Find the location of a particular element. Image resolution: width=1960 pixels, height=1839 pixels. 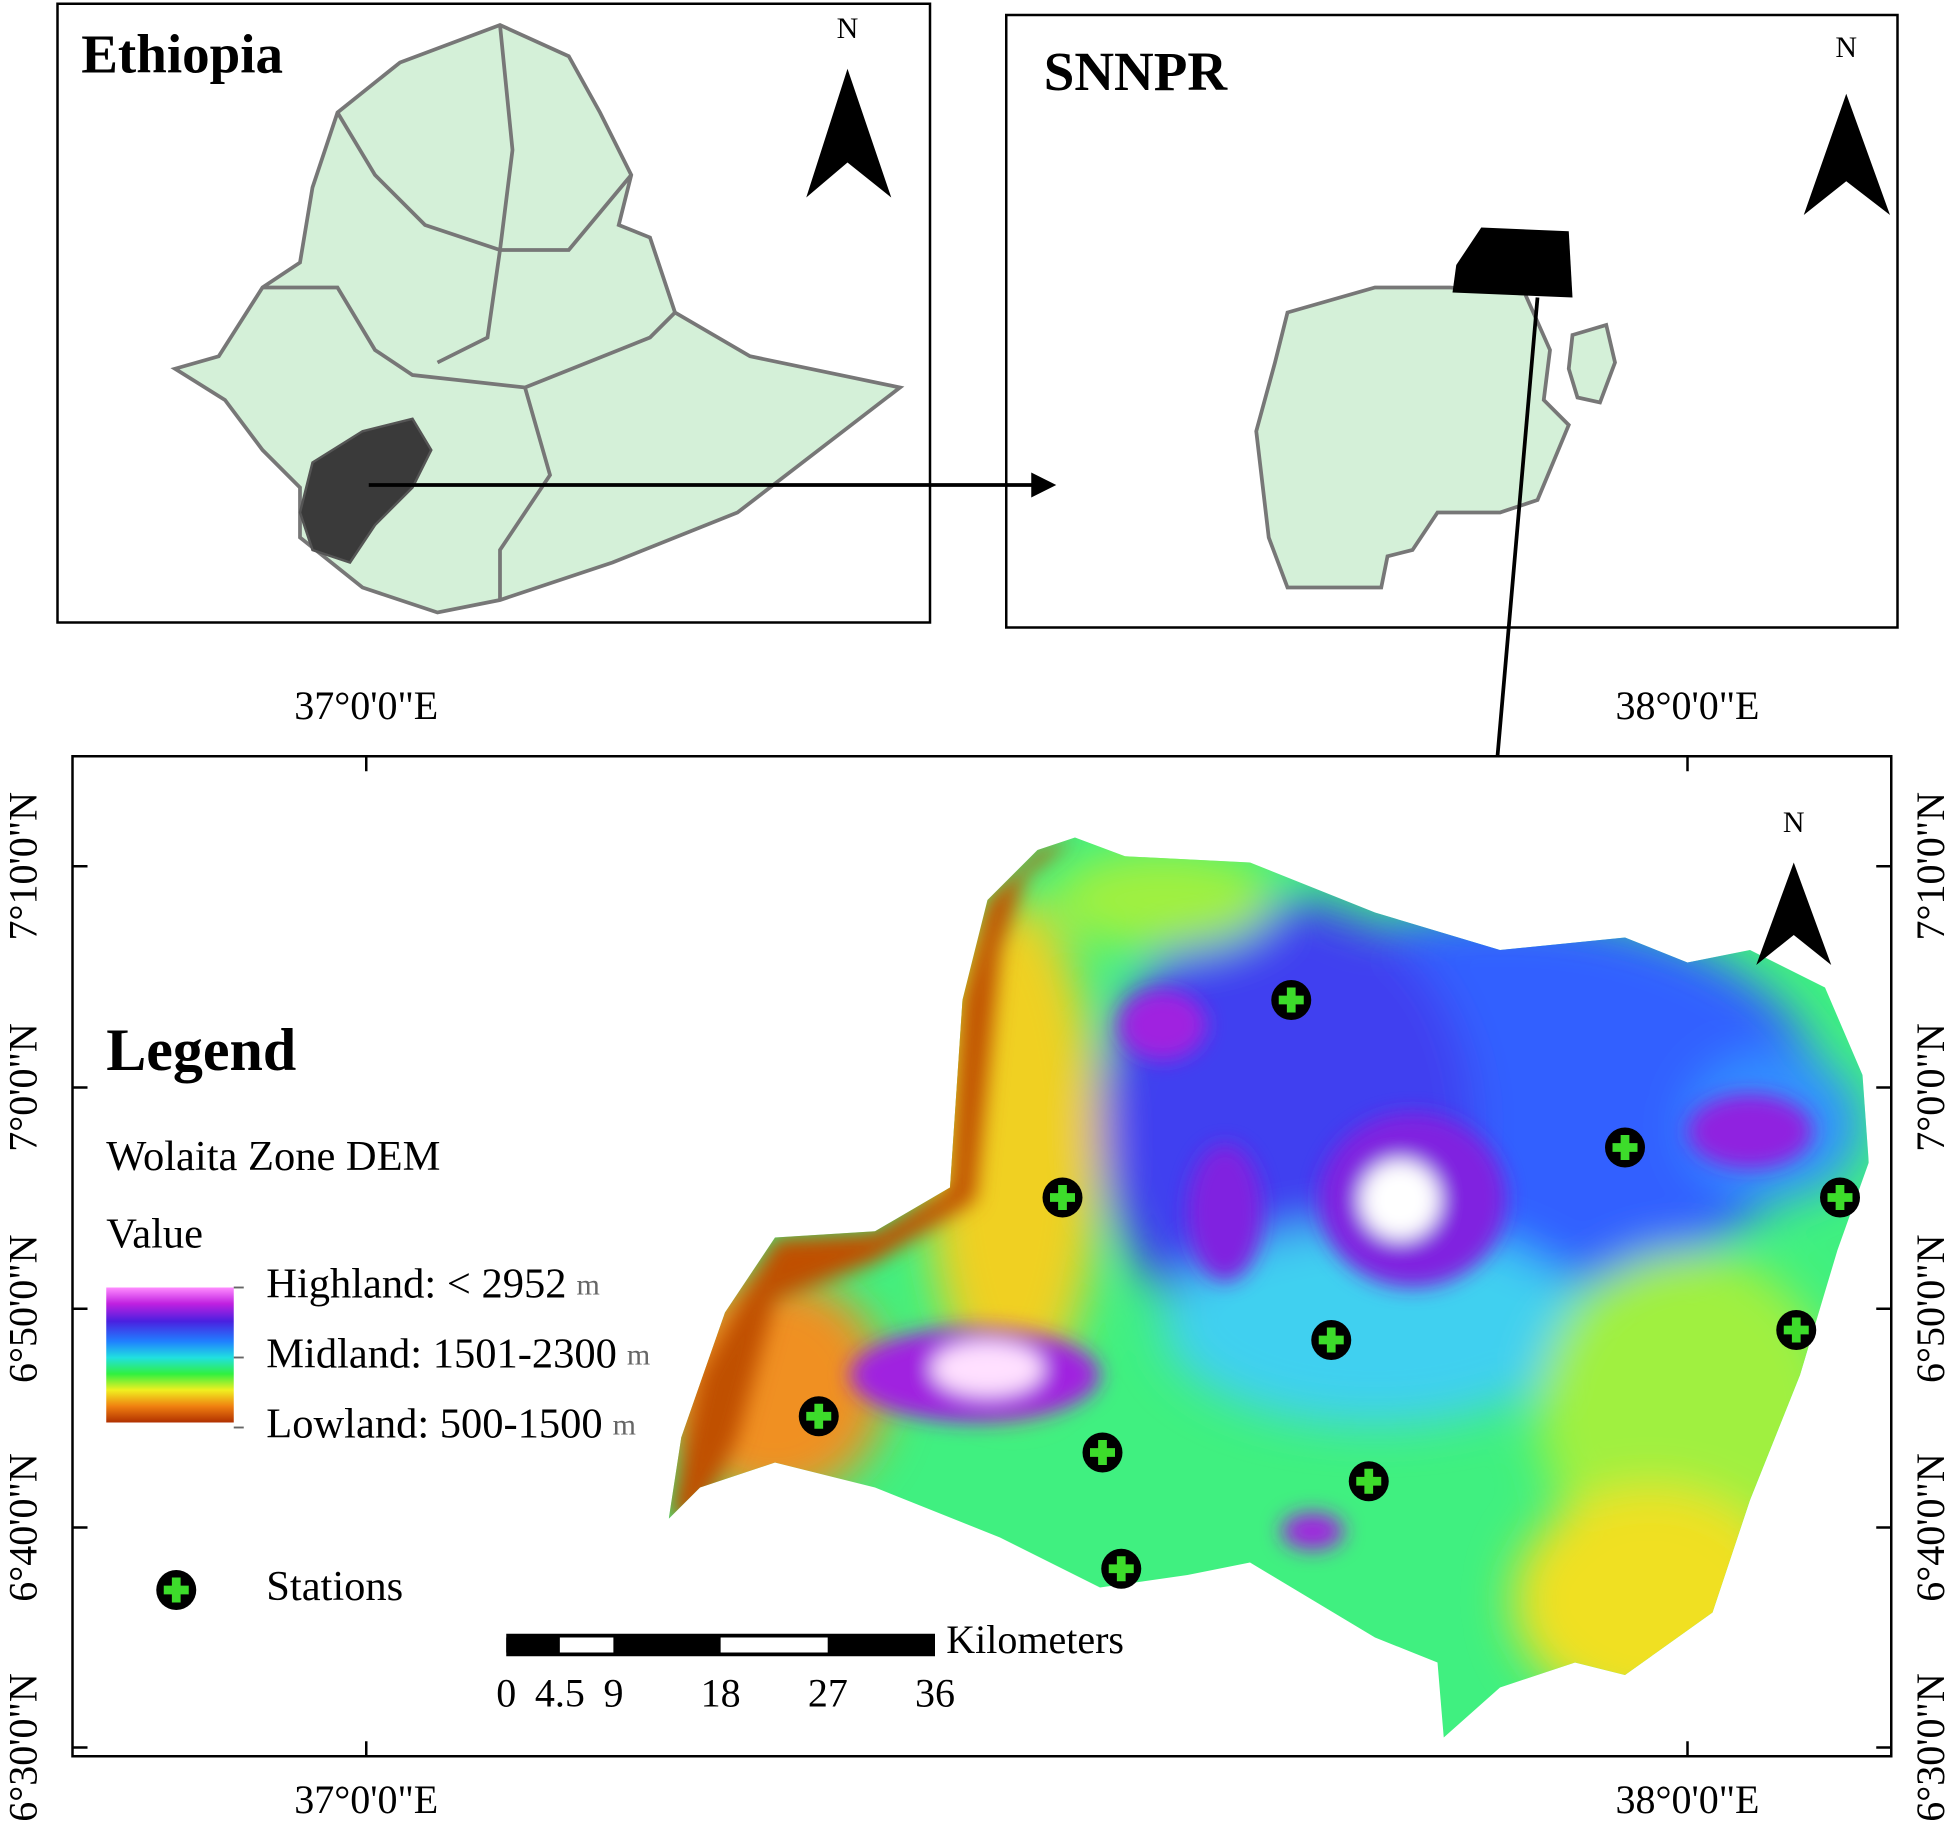

class-label: Midland: 1501-2300 is located at coordinates (441, 1353).